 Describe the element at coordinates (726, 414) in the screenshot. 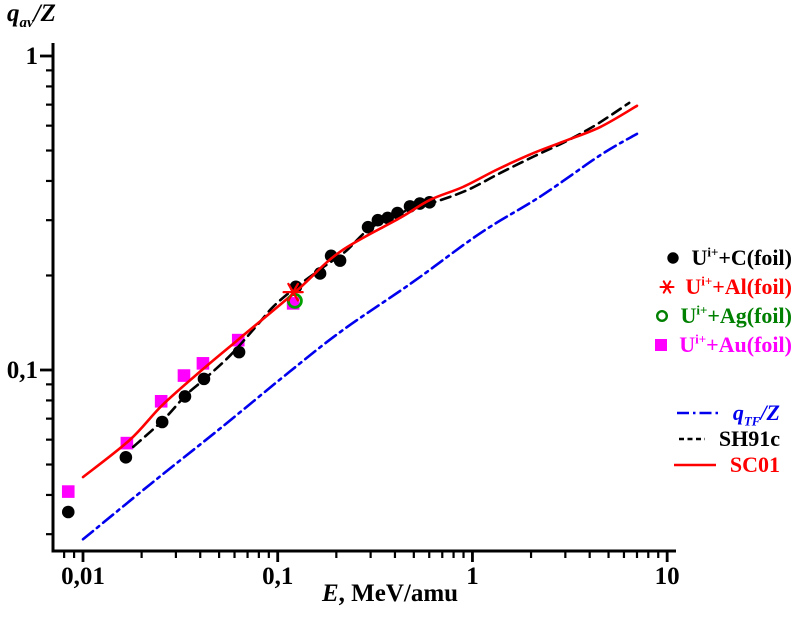

I see `legend-item-qtf: qTF/Z` at that location.